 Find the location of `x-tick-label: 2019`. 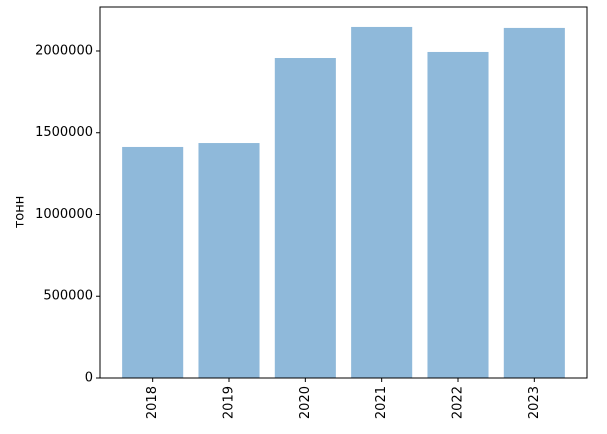

x-tick-label: 2019 is located at coordinates (229, 402).